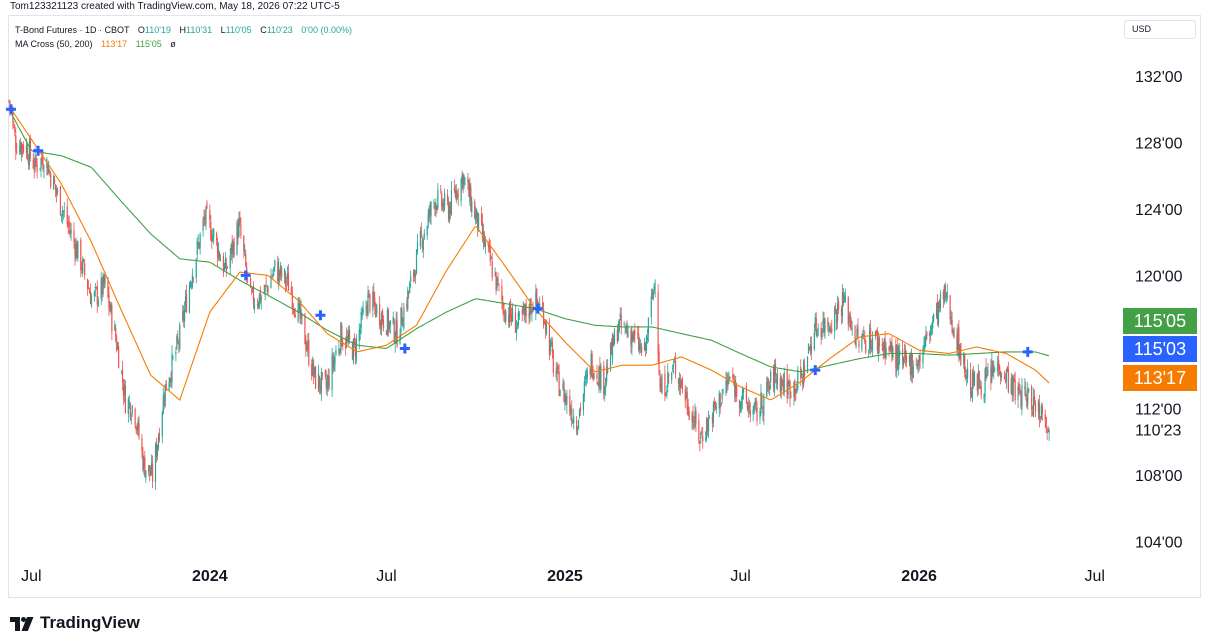 This screenshot has height=642, width=1210. What do you see at coordinates (173, 44) in the screenshot?
I see `indicator-extra-icon: ø` at bounding box center [173, 44].